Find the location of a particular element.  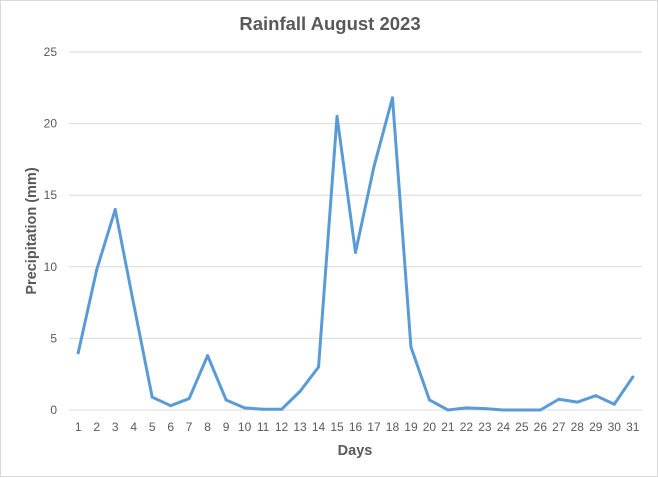

x-tick-label: 26 is located at coordinates (541, 427).